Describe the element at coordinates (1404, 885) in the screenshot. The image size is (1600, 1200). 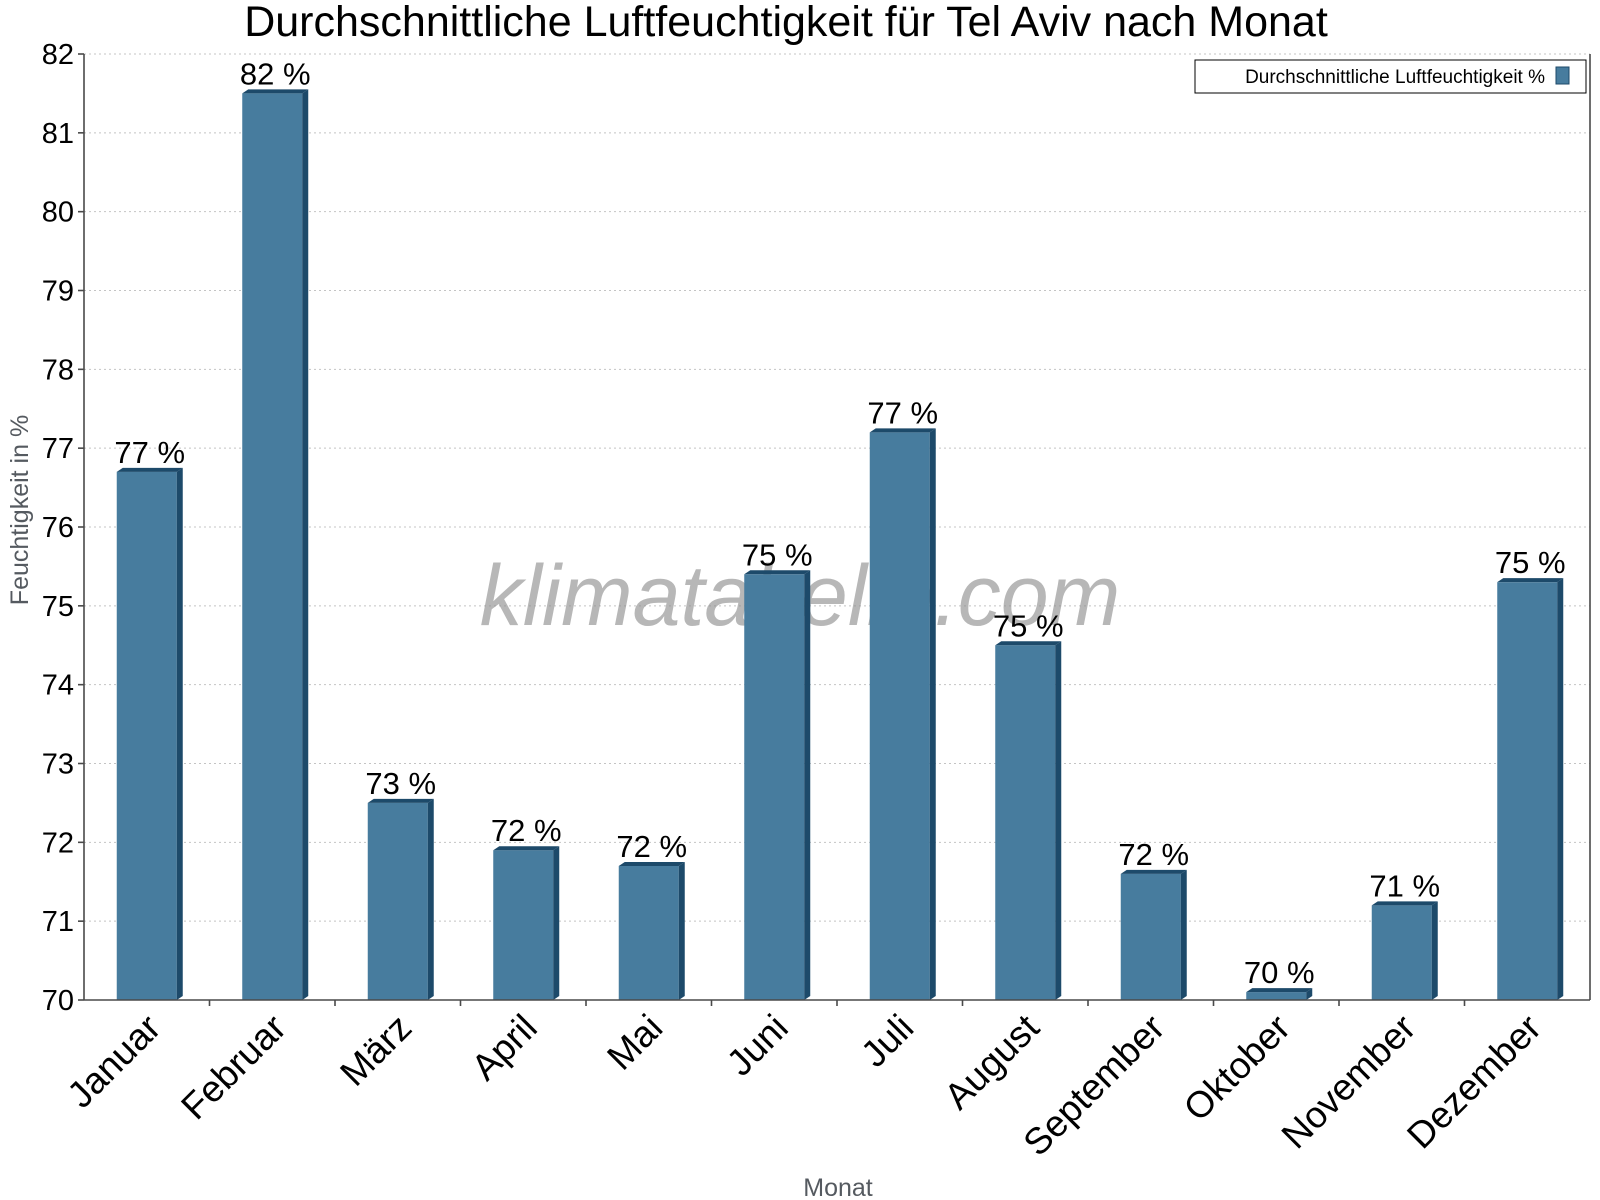
I see `data-label: 71 %` at that location.